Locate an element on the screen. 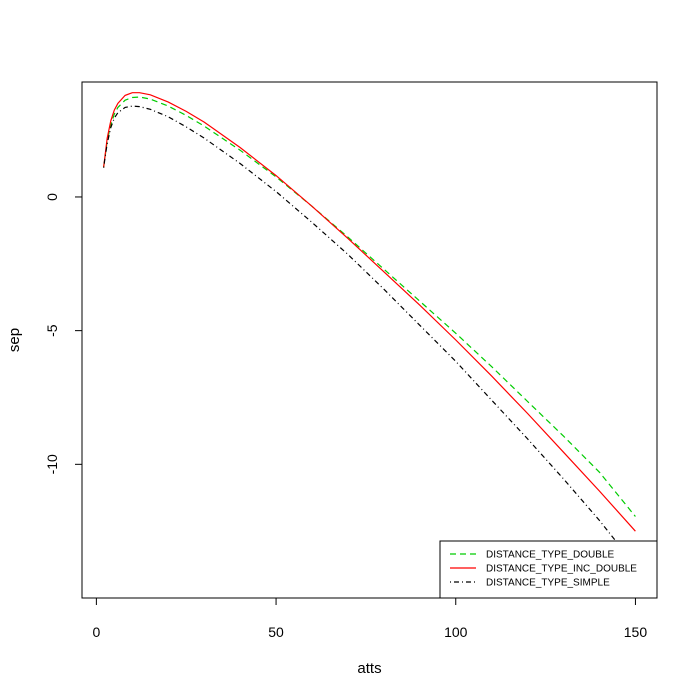  x-tick-label: 150 is located at coordinates (636, 632).